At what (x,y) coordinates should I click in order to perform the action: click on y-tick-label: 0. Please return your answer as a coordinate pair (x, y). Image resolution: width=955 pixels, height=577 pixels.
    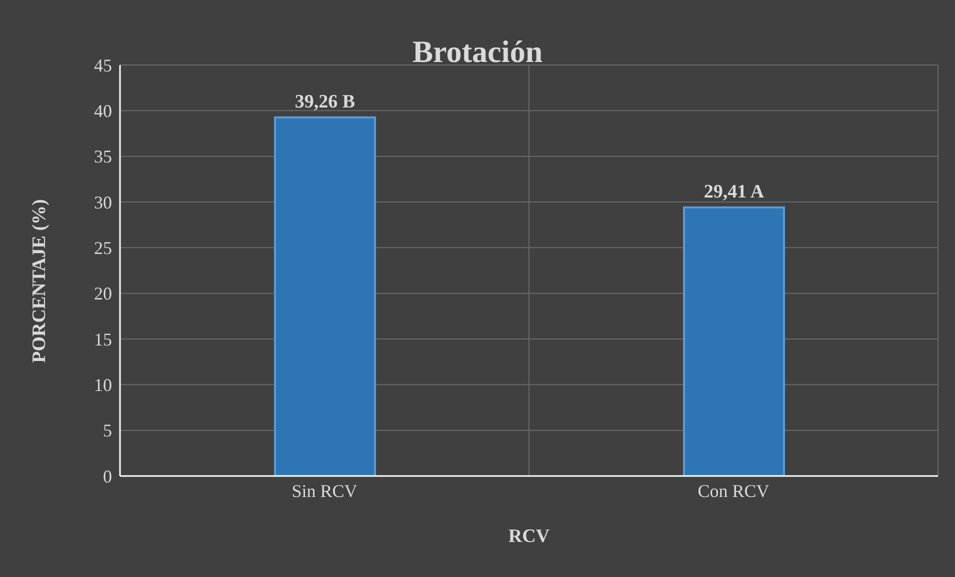
    Looking at the image, I should click on (107, 476).